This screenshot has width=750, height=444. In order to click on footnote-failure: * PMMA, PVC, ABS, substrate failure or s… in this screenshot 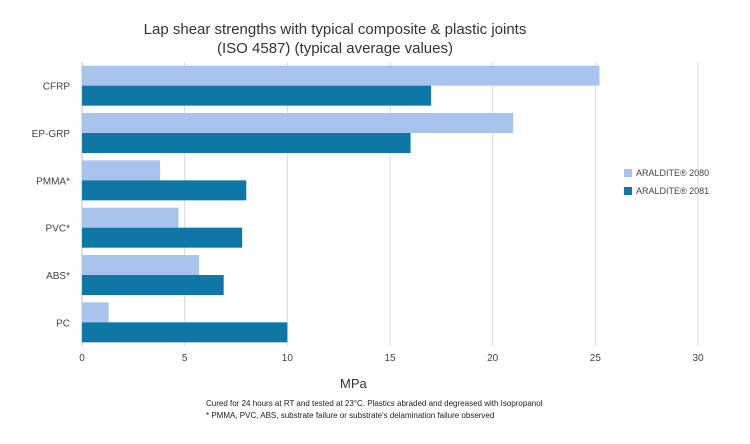, I will do `click(350, 415)`.